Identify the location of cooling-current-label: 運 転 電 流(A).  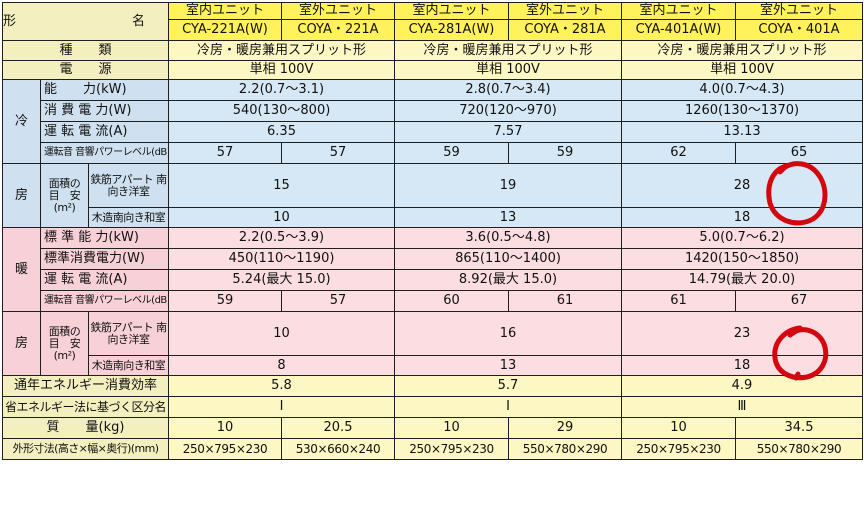
(104, 132).